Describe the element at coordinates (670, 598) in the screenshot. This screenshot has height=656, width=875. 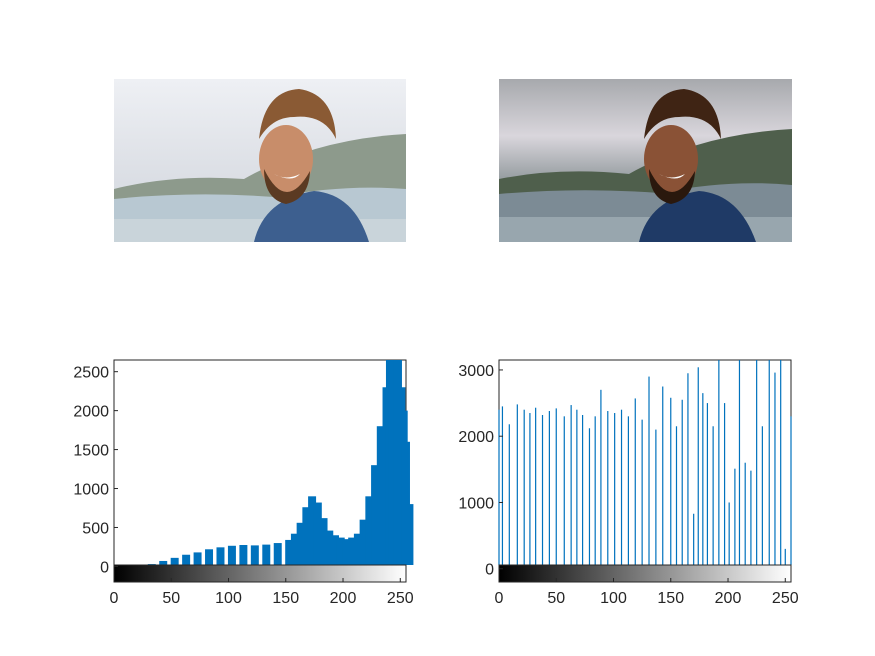
I see `x-tick-label: 150` at that location.